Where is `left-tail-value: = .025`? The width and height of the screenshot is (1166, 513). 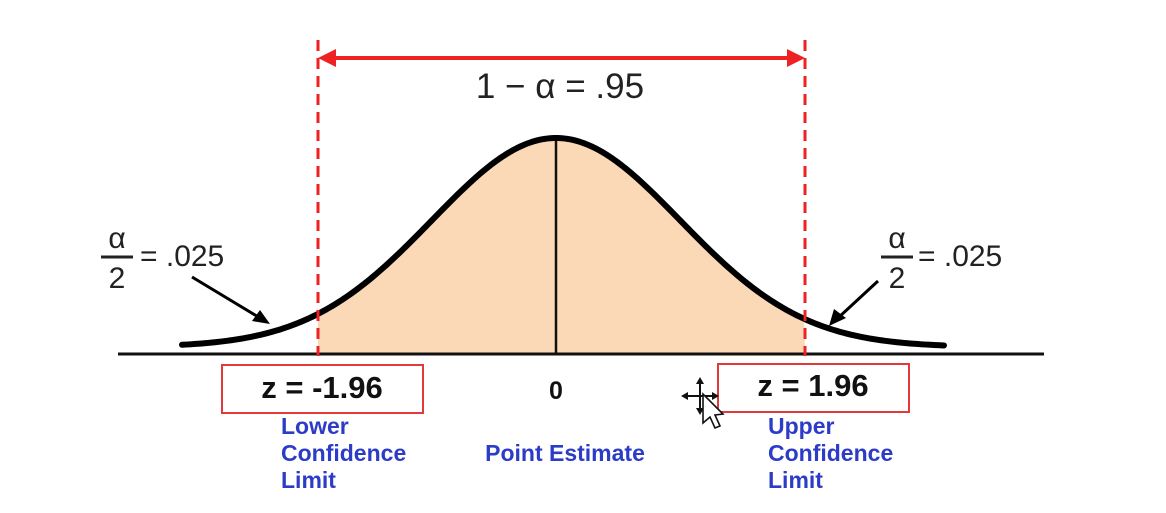 left-tail-value: = .025 is located at coordinates (182, 256).